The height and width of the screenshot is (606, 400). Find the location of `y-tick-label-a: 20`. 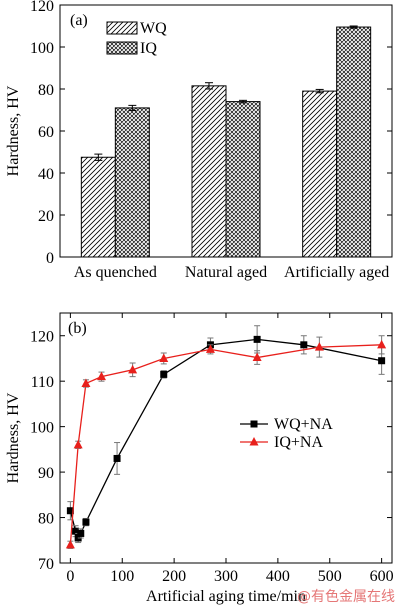

y-tick-label-a: 20 is located at coordinates (46, 216).